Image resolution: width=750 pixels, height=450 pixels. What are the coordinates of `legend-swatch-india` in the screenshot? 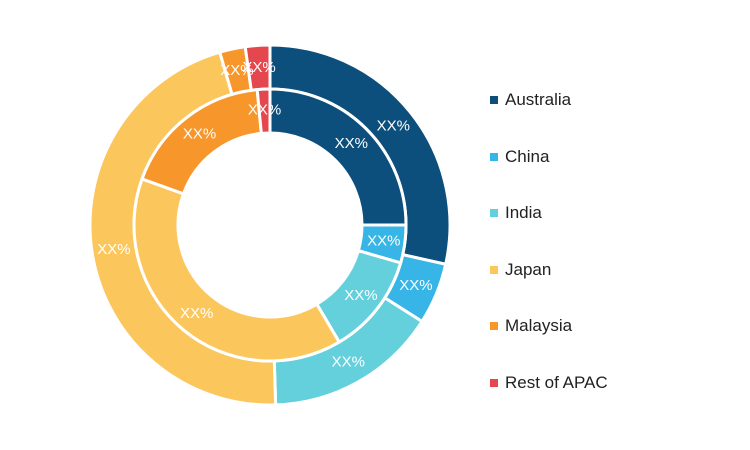 It's located at (494, 213).